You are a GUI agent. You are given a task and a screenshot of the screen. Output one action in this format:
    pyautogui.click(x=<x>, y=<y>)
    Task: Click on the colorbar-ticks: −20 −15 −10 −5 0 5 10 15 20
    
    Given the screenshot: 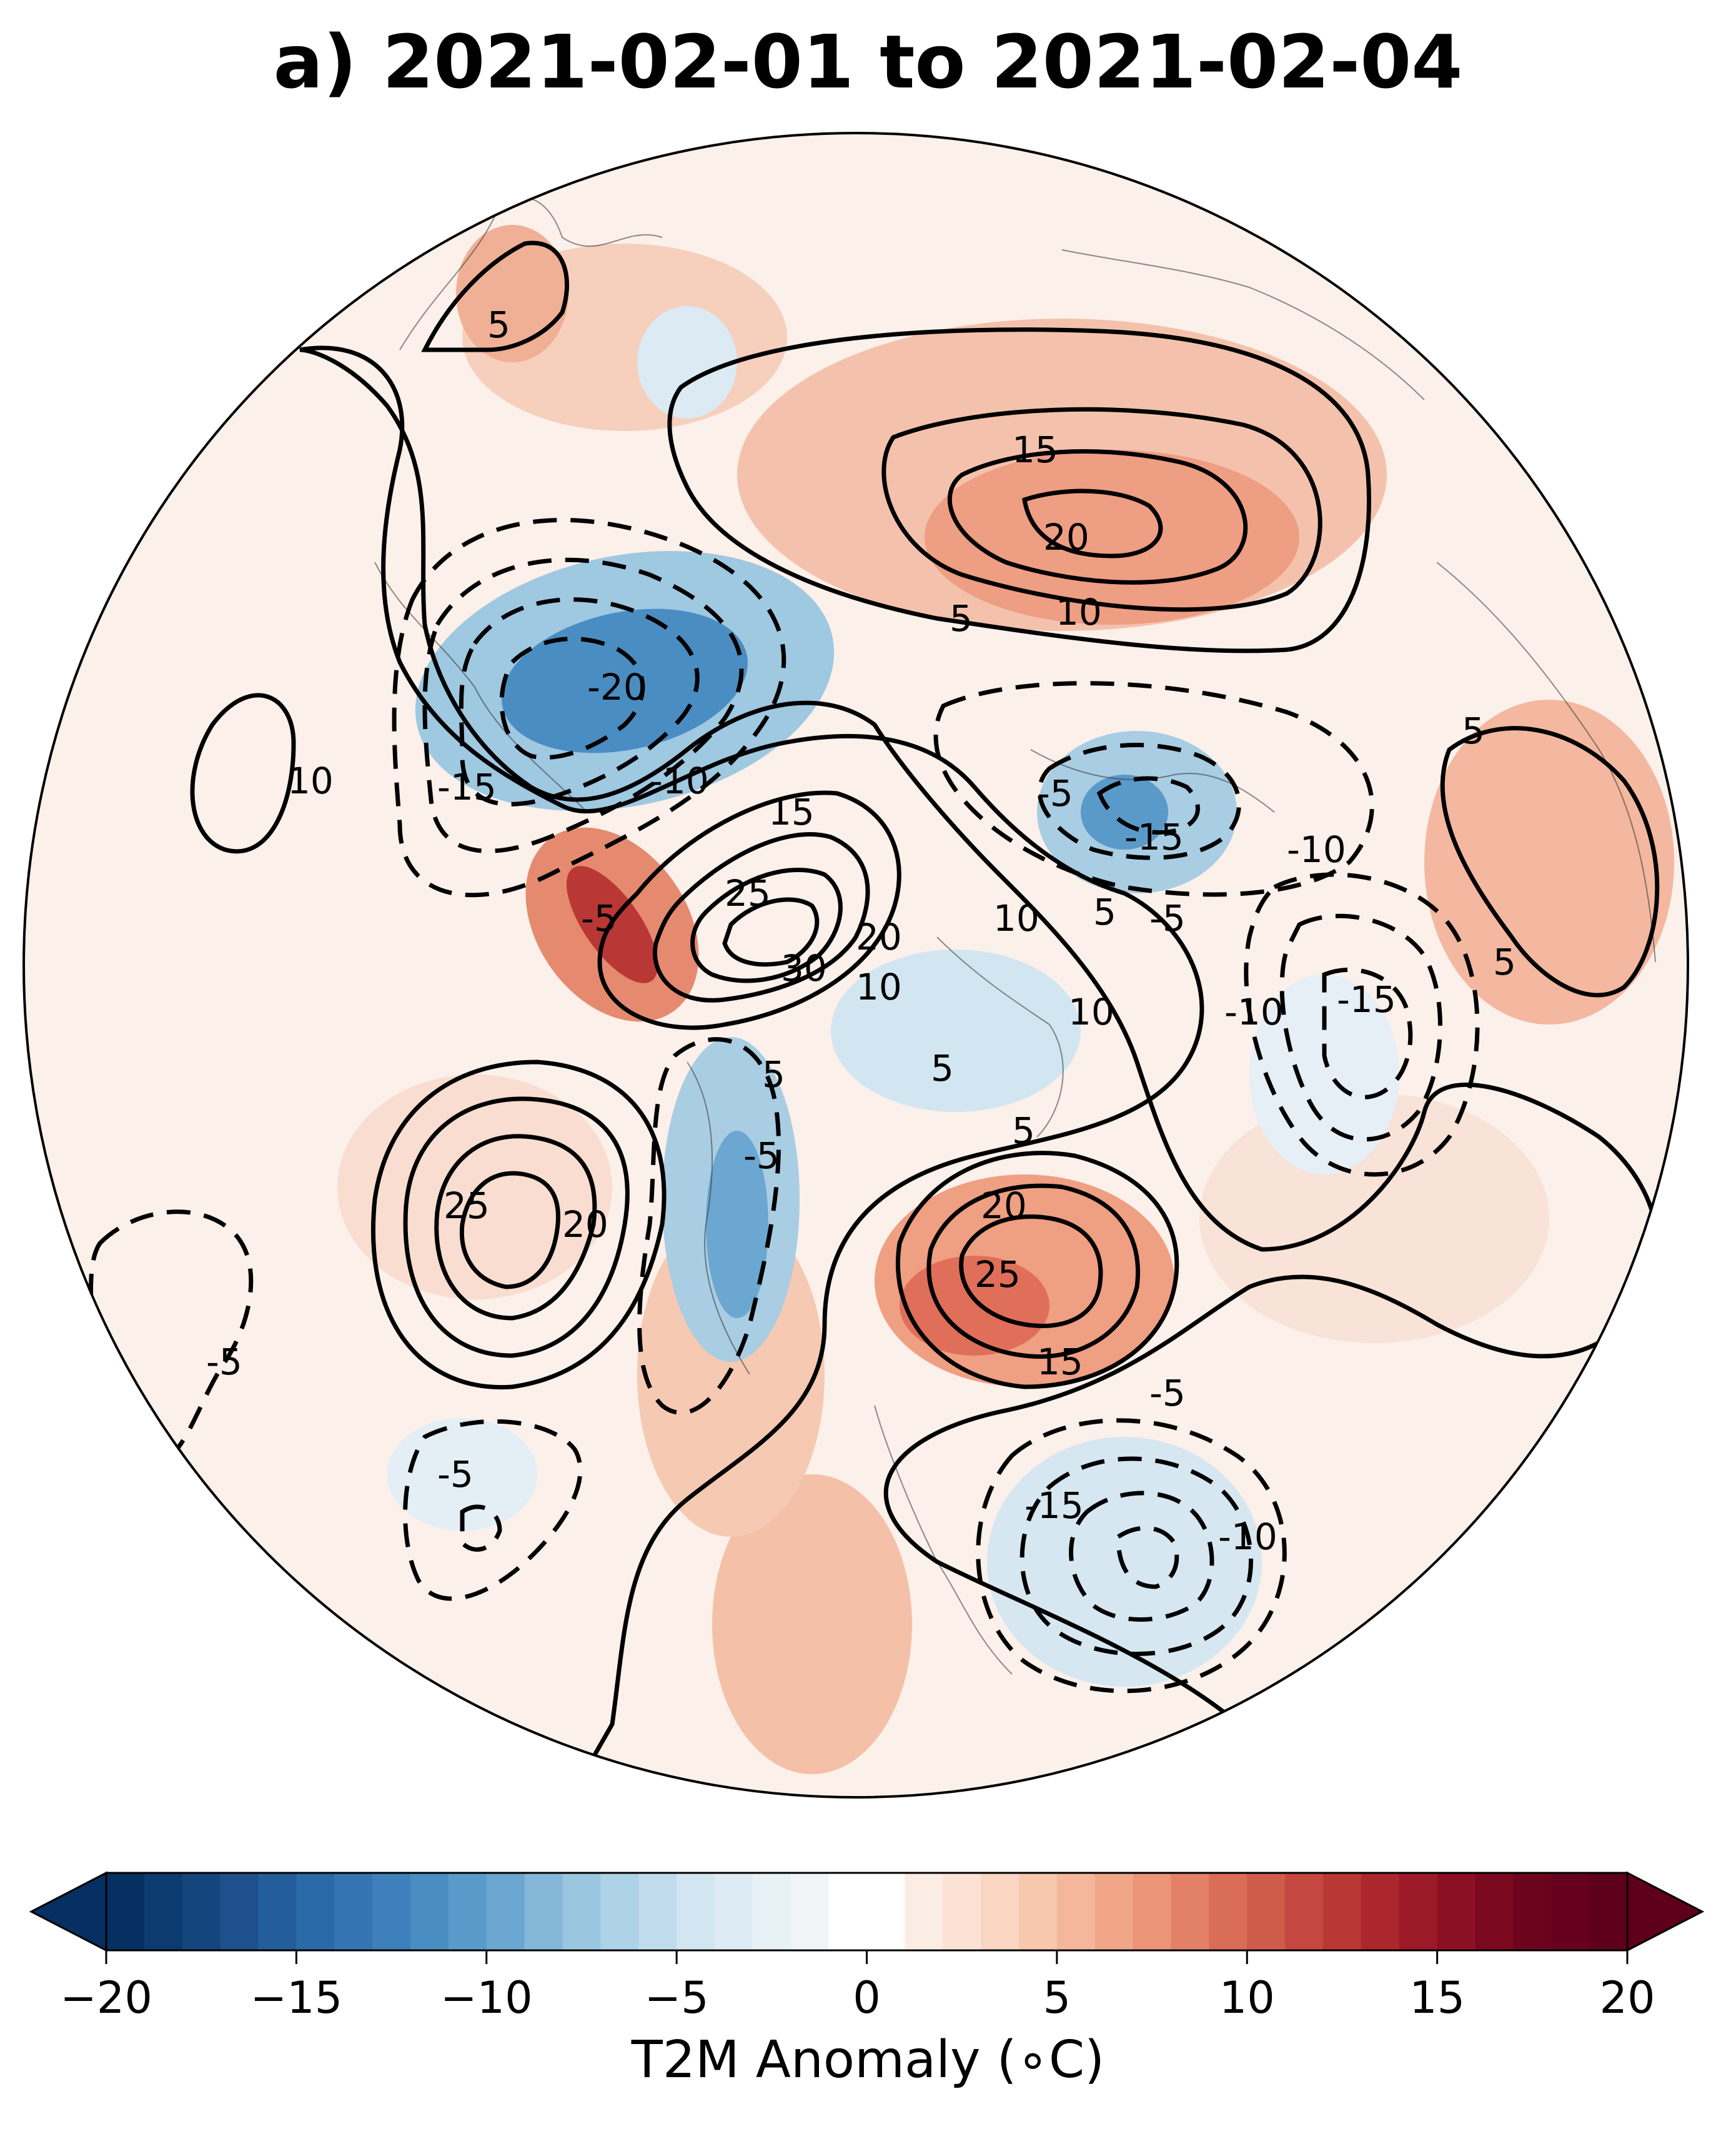 What is the action you would take?
    pyautogui.click(x=858, y=1987)
    